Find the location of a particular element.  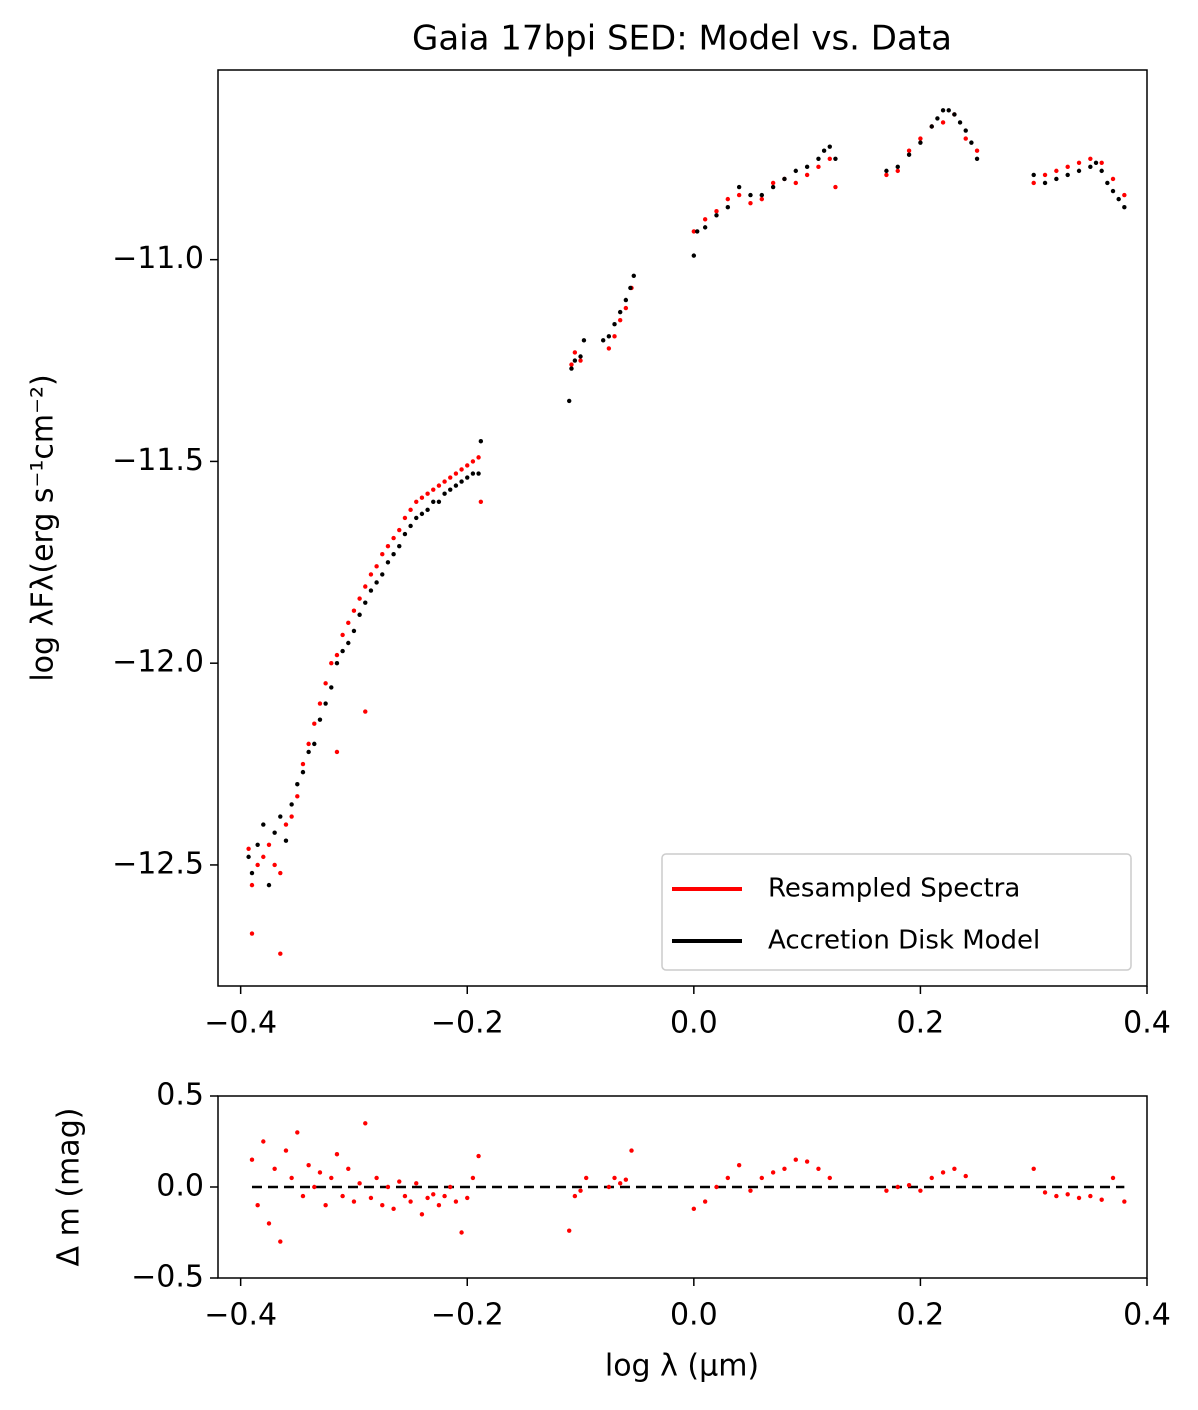

x-tick-label: 0.0 is located at coordinates (694, 1023).